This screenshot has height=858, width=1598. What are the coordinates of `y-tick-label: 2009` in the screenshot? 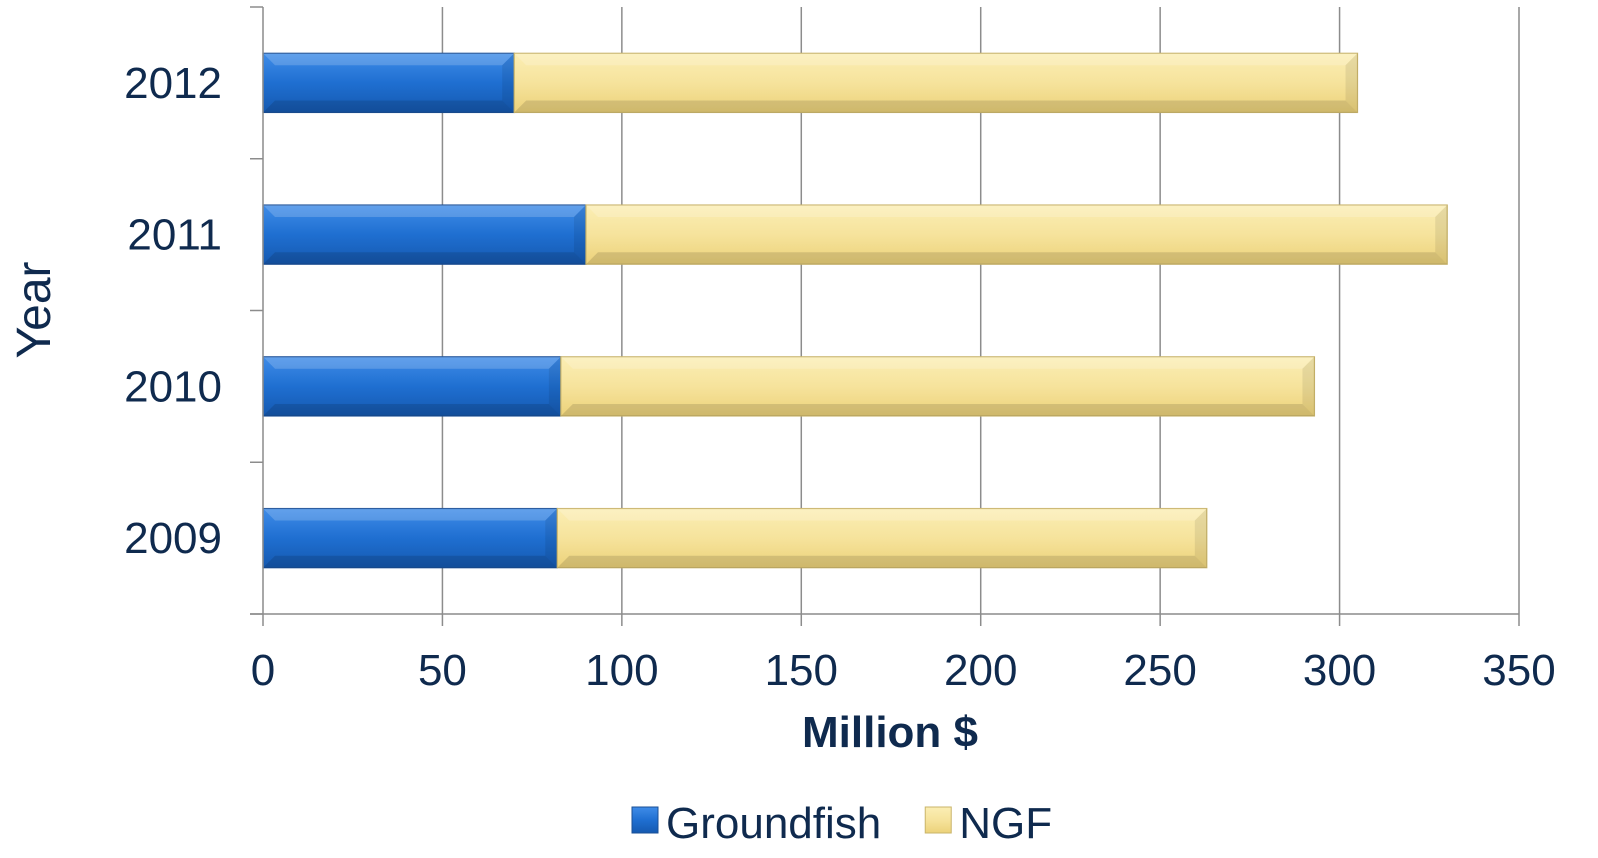 It's located at (173, 538).